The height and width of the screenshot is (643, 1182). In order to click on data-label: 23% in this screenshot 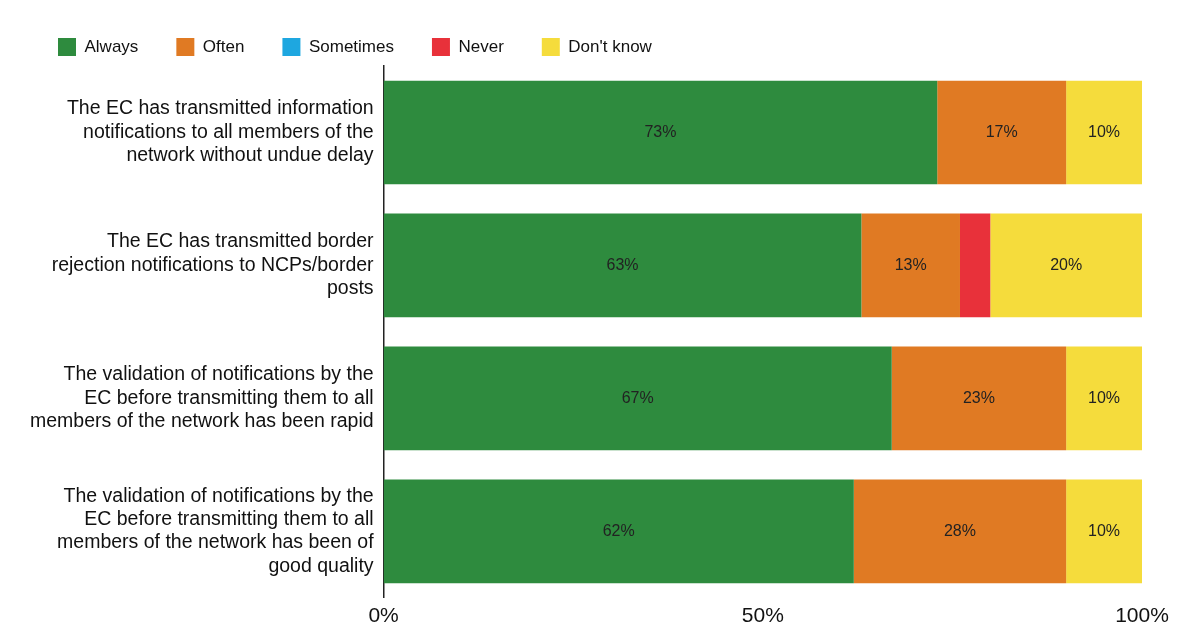, I will do `click(978, 397)`.